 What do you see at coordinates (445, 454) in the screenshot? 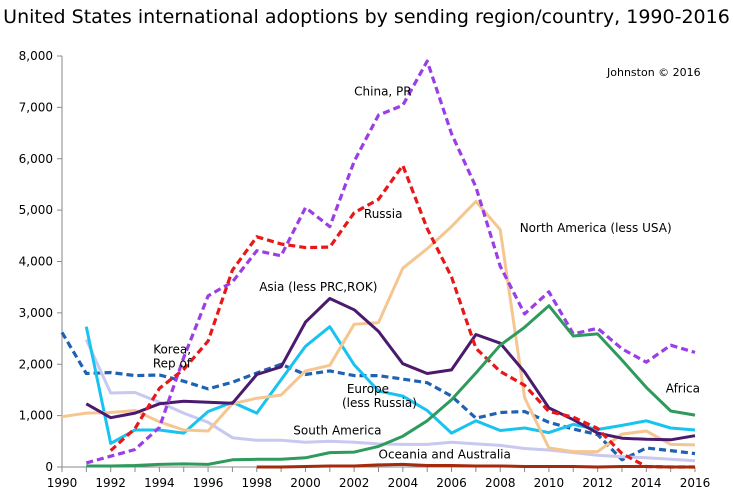
I see `series-label: Oceania and Australia` at bounding box center [445, 454].